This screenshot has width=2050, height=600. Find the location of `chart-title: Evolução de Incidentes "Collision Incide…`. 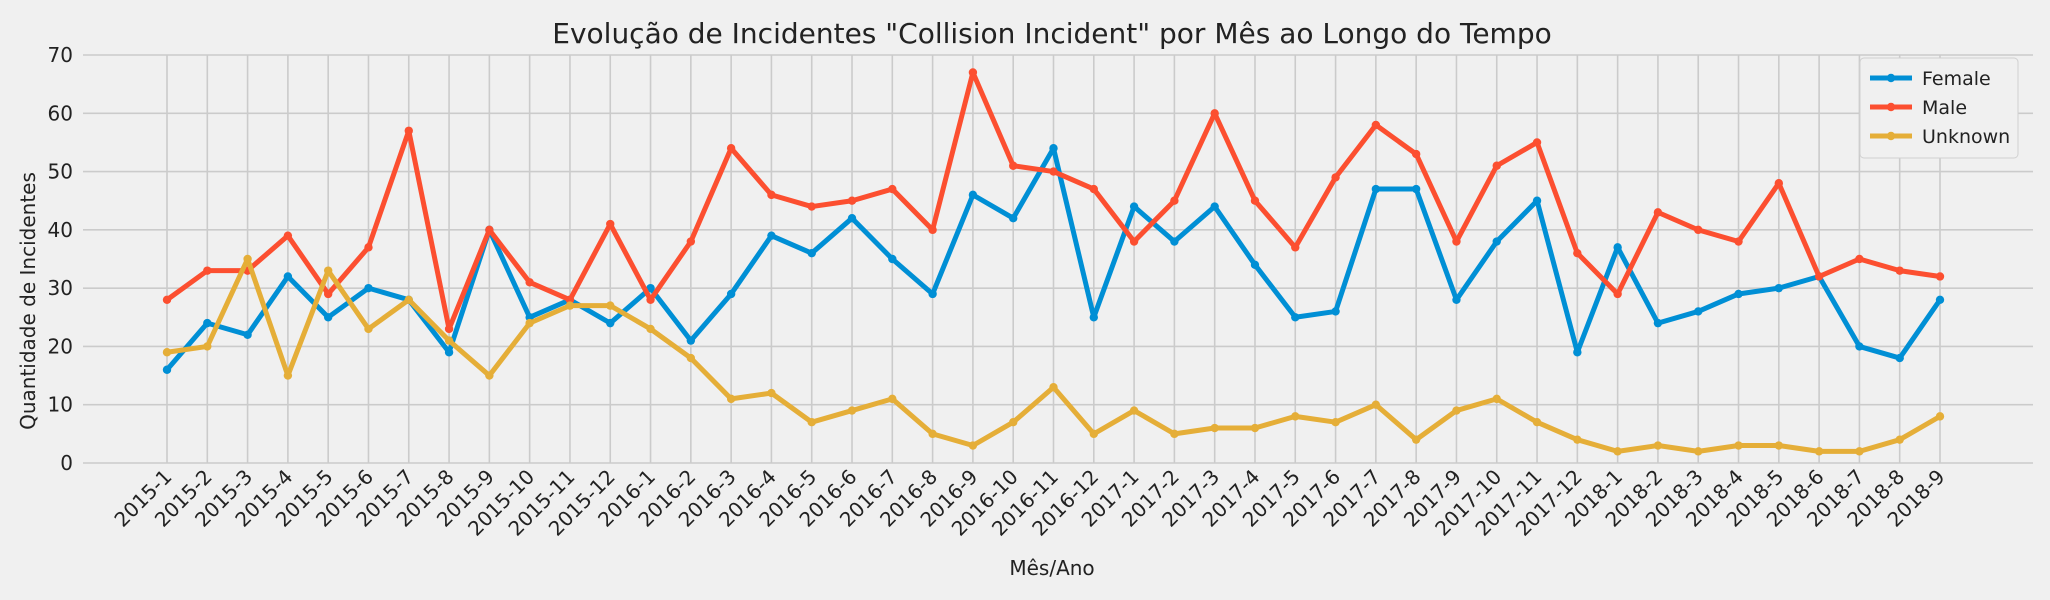

chart-title: Evolução de Incidentes "Collision Incide… is located at coordinates (1051, 33).